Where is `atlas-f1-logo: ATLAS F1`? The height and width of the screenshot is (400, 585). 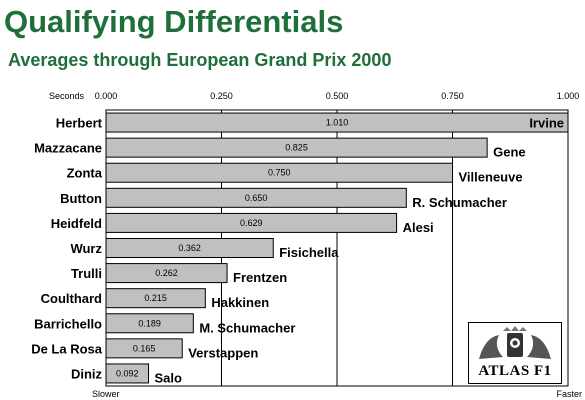
atlas-f1-logo: ATLAS F1 is located at coordinates (515, 353).